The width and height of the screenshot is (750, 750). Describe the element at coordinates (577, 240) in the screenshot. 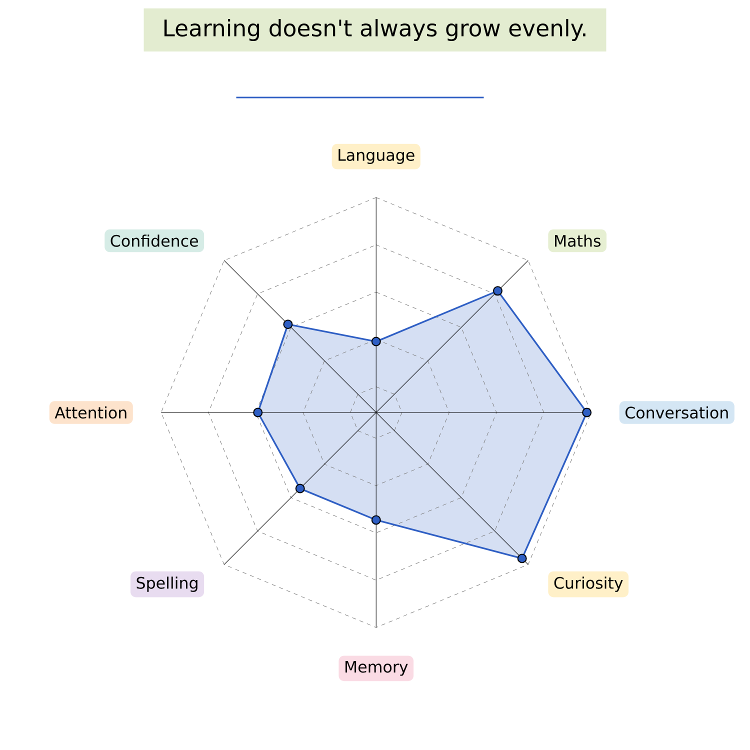

I see `spoke-label: Maths` at that location.